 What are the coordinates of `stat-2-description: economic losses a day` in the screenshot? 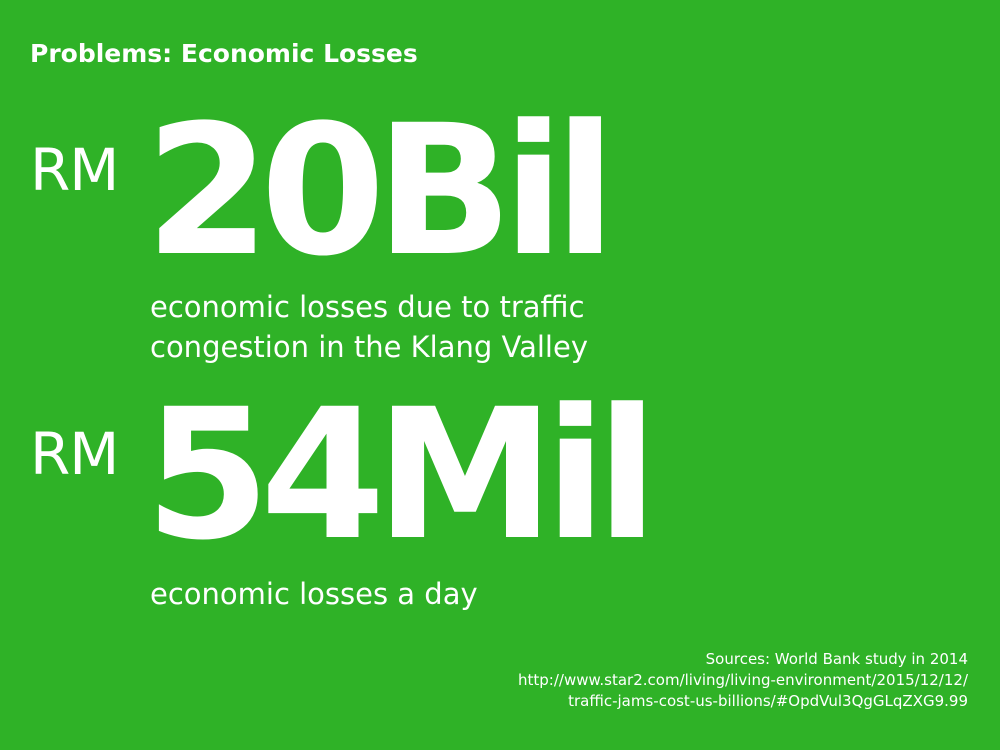 It's located at (314, 594).